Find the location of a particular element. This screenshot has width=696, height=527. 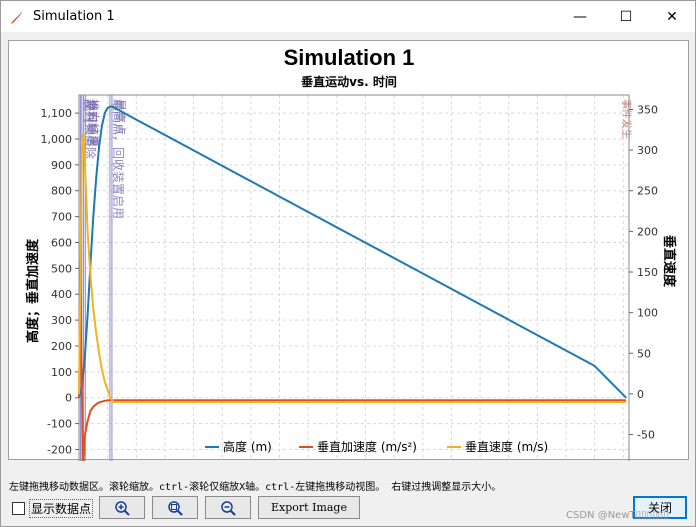

y-right-tick-label: 200 is located at coordinates (647, 231).